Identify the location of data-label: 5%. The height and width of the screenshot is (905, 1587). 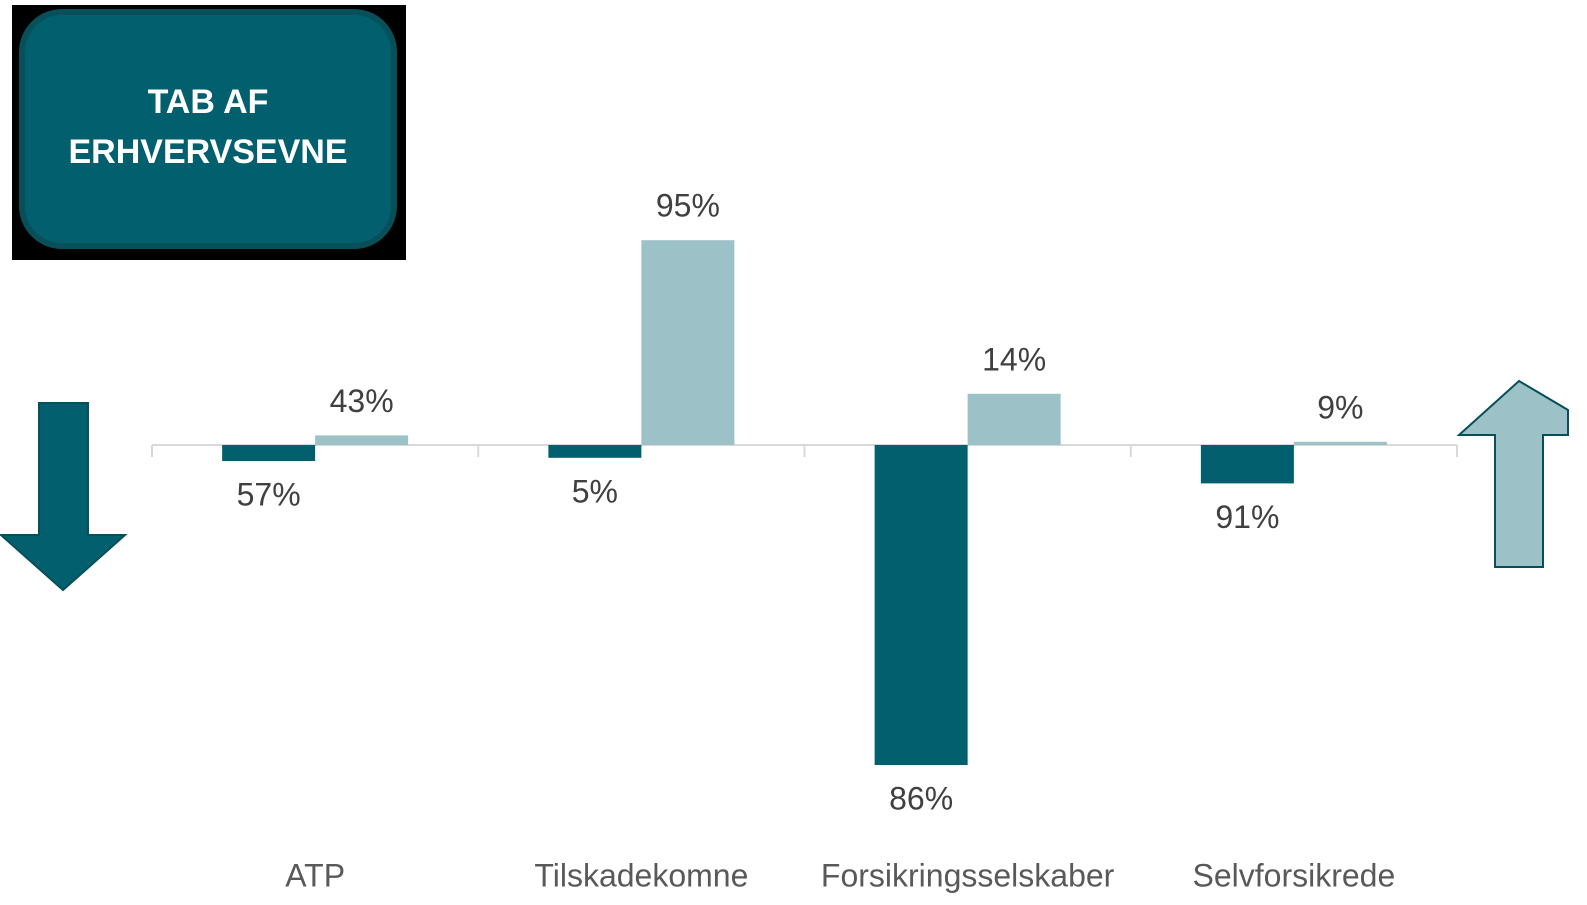
(595, 491).